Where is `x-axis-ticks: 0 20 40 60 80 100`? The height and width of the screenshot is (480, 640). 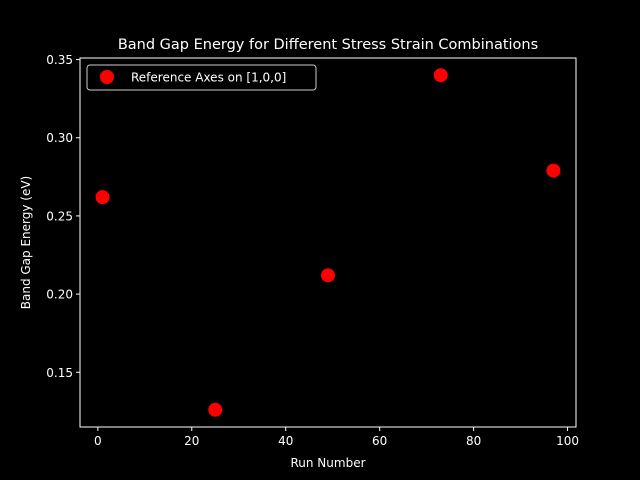 x-axis-ticks: 0 20 40 60 80 100 is located at coordinates (336, 437).